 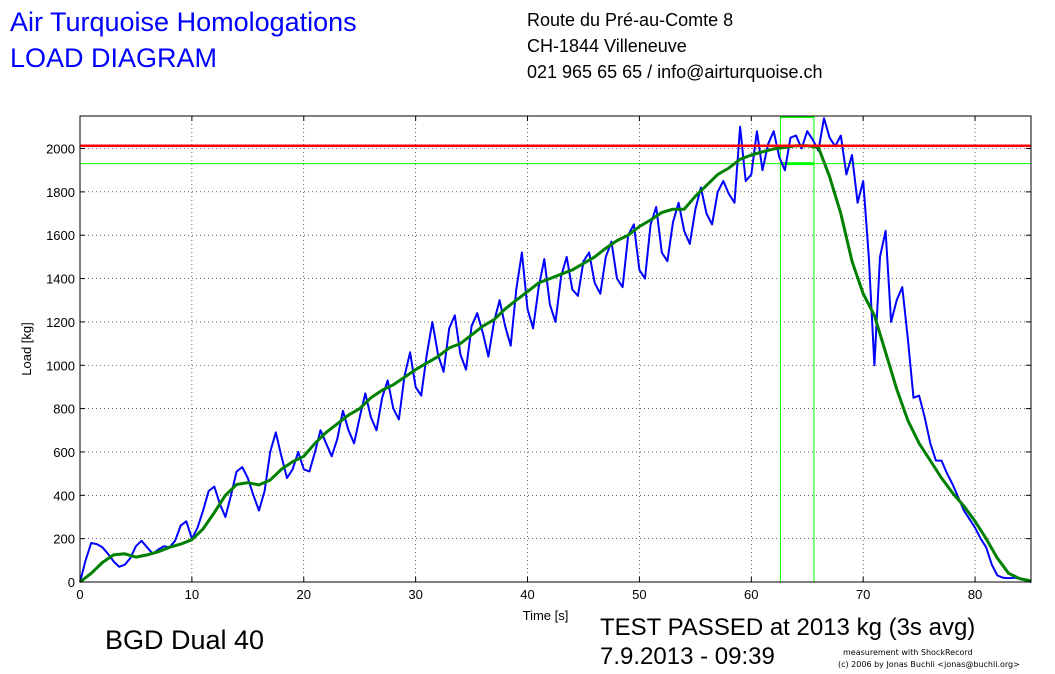 I want to click on header-title: Air Turquoise Homologations, so click(x=183, y=22).